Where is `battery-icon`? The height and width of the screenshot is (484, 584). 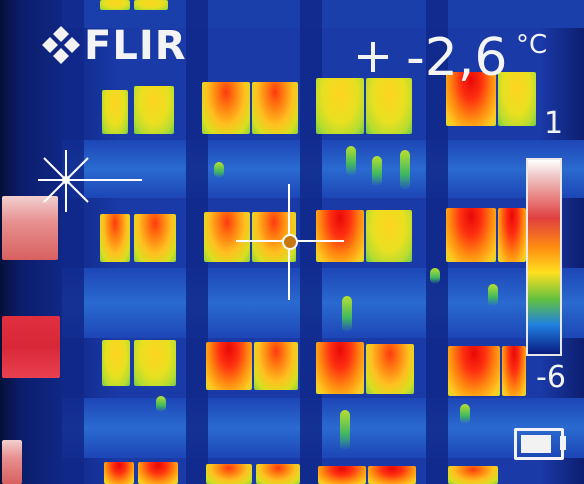
battery-icon is located at coordinates (539, 444).